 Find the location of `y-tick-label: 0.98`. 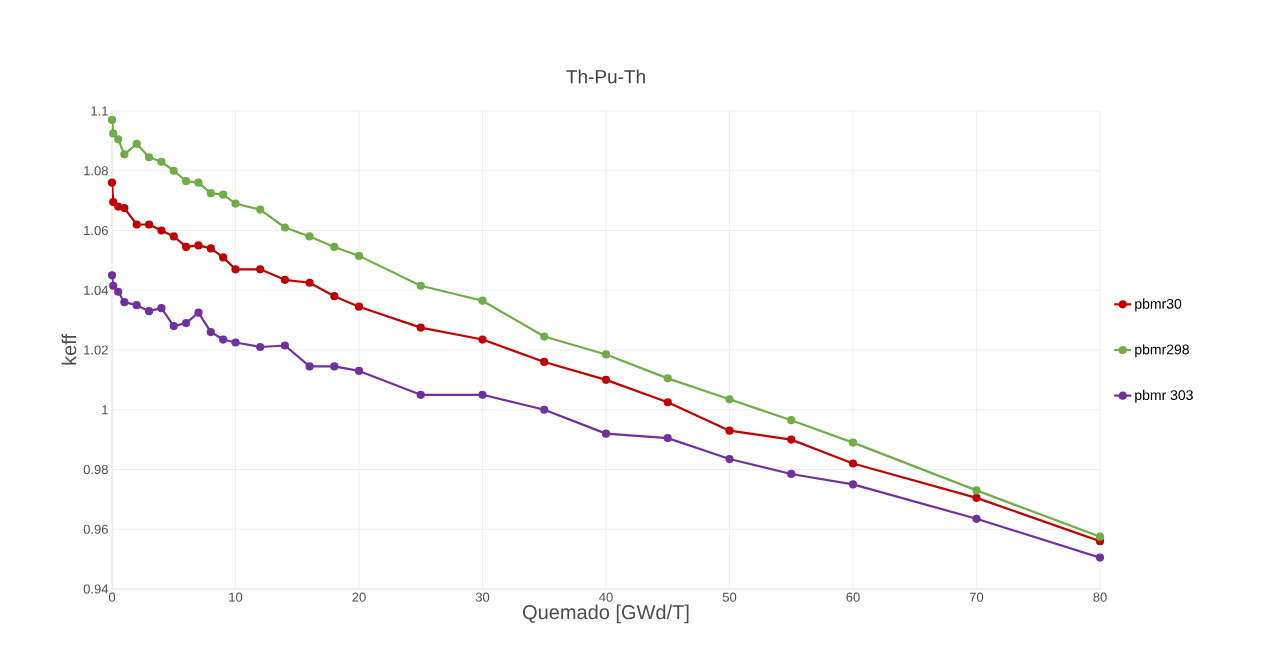

y-tick-label: 0.98 is located at coordinates (95, 469).